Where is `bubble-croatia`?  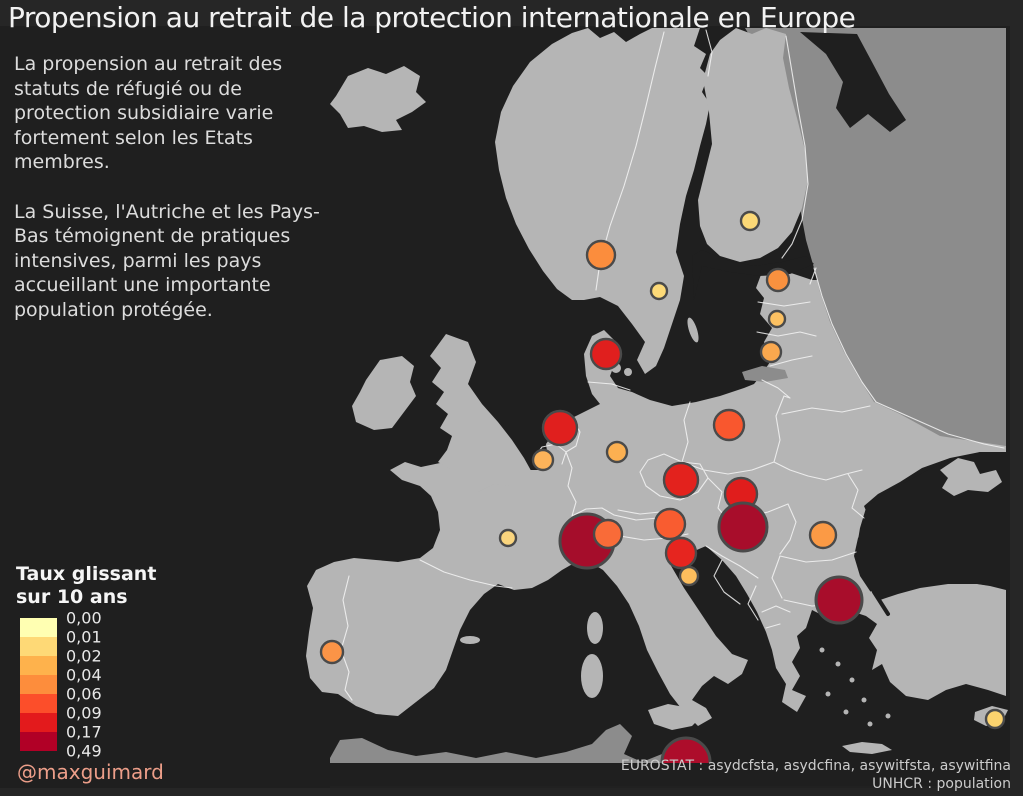 bubble-croatia is located at coordinates (689, 576).